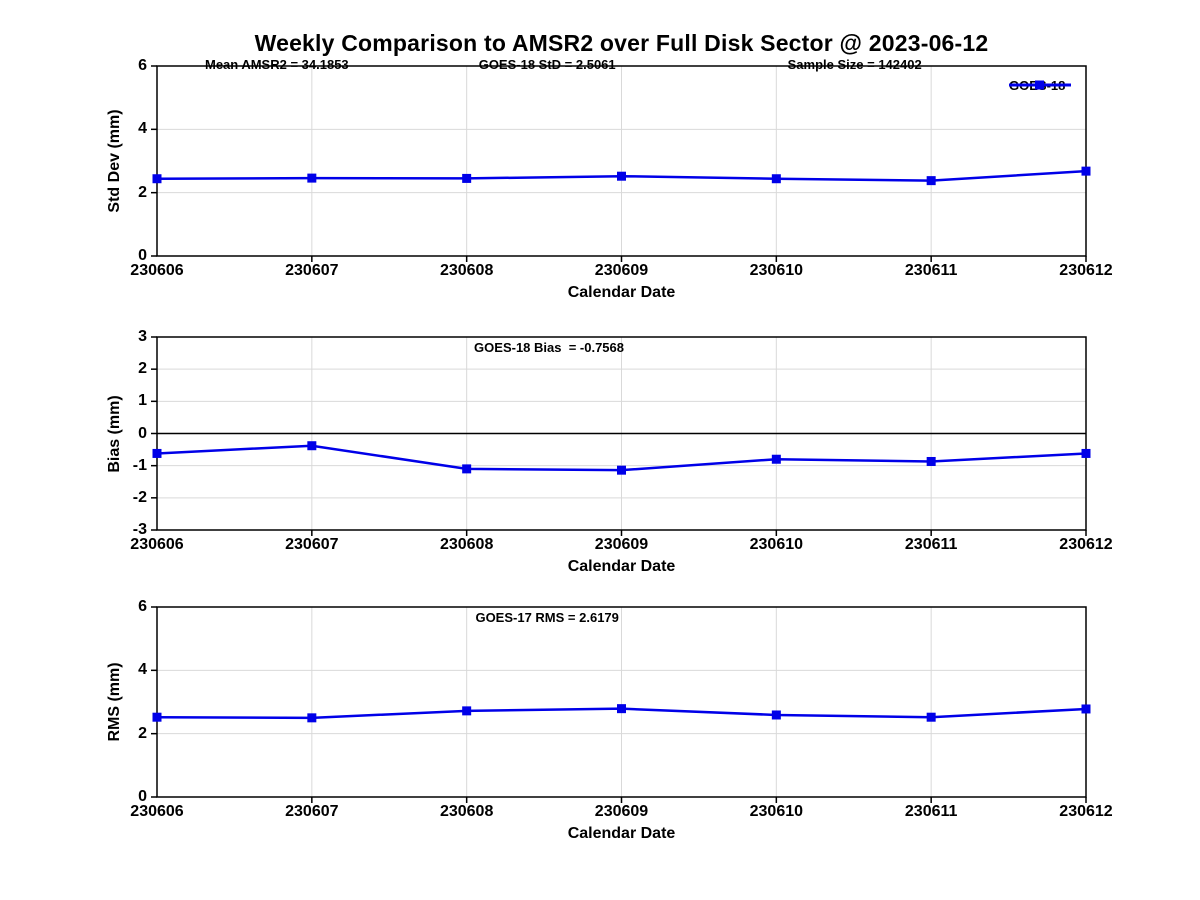 This screenshot has width=1200, height=900. What do you see at coordinates (547, 617) in the screenshot?
I see `panel-annotation: GOES-17 RMS = 2.6179` at bounding box center [547, 617].